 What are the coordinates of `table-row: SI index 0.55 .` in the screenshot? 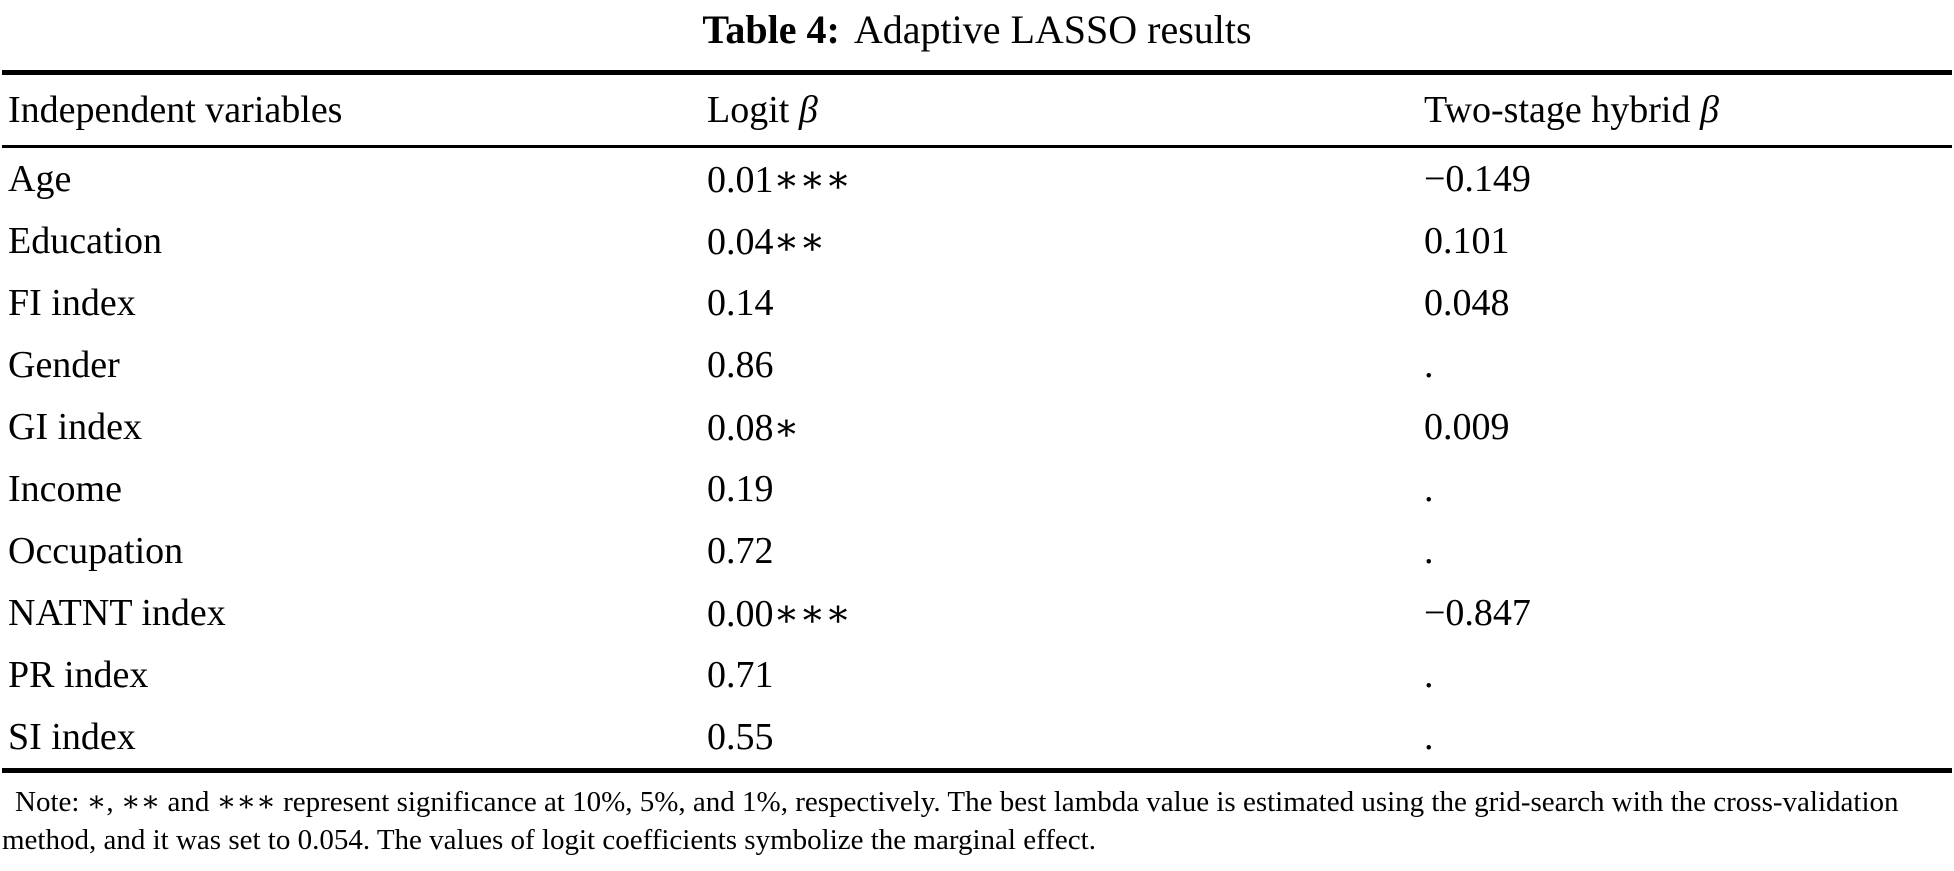 It's located at (977, 738).